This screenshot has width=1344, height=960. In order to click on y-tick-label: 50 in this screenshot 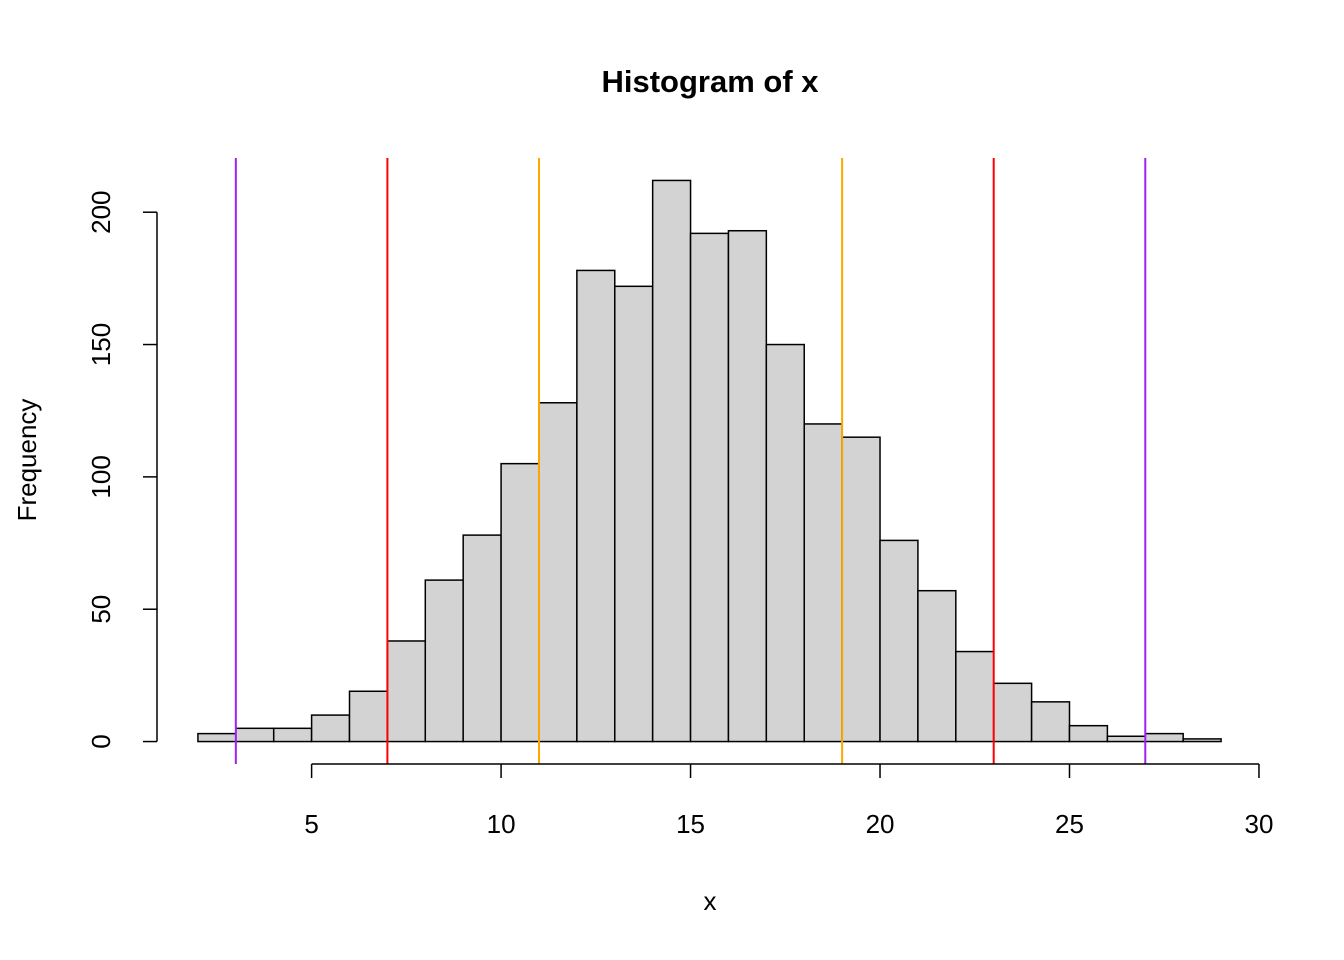, I will do `click(101, 609)`.